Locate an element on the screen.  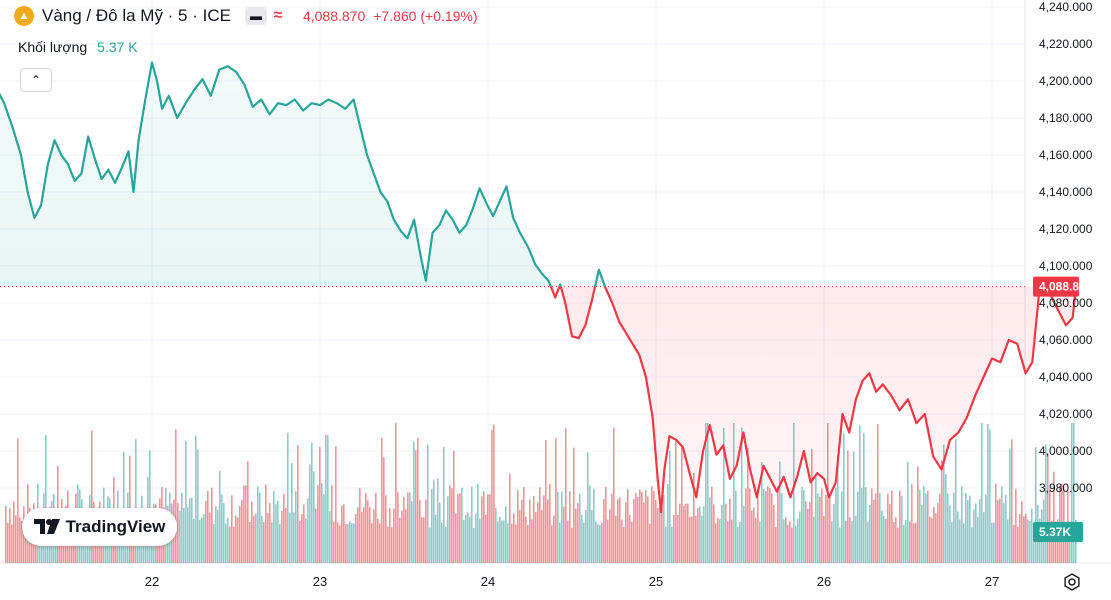
tradingview-logo: TradingView is located at coordinates (99, 527).